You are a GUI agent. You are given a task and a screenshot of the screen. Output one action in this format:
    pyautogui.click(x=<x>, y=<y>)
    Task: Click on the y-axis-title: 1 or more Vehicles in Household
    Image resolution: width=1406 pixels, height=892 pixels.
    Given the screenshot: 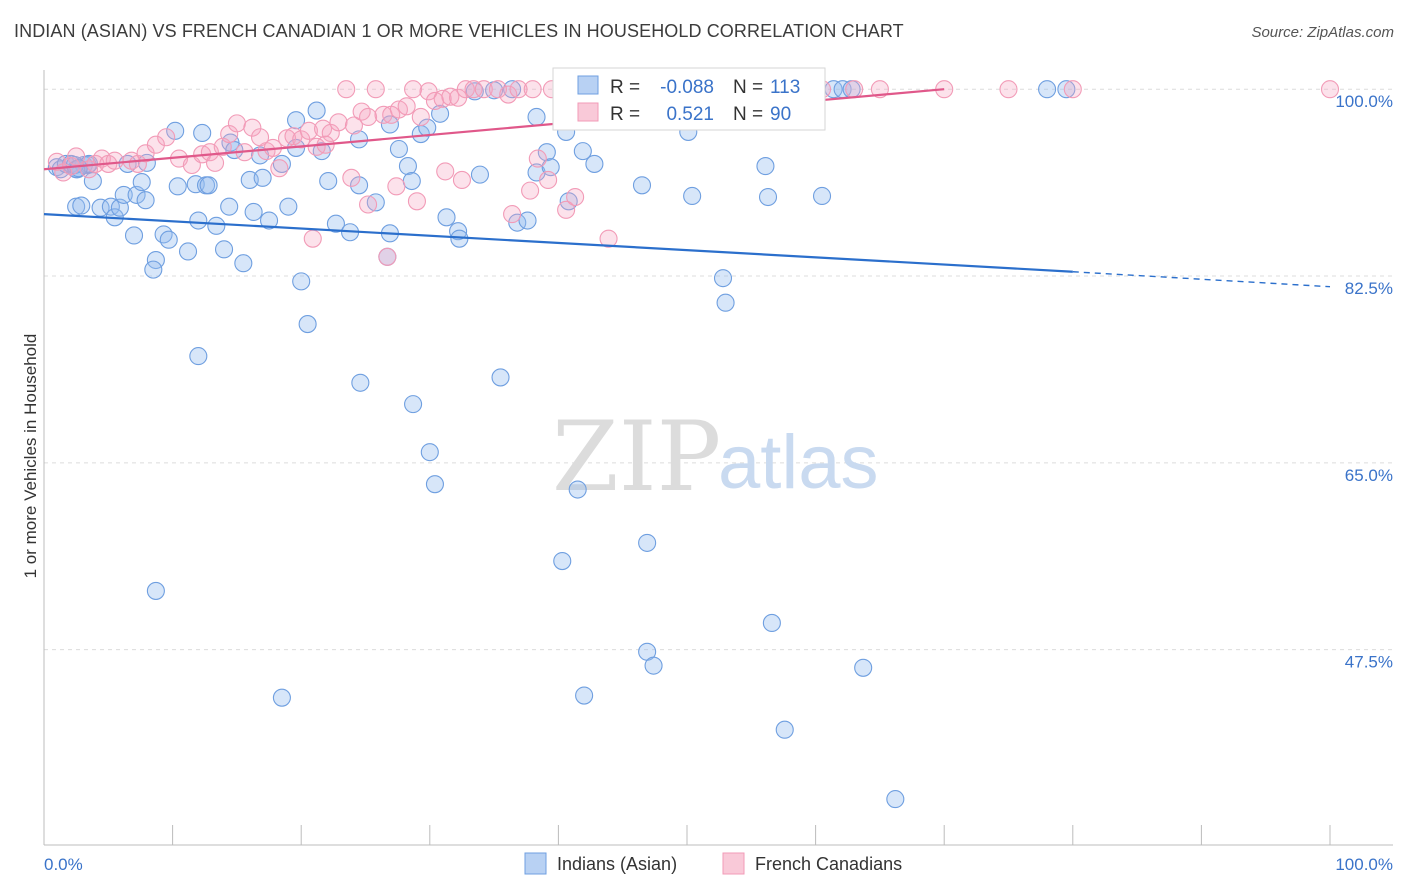 What is the action you would take?
    pyautogui.click(x=30, y=456)
    